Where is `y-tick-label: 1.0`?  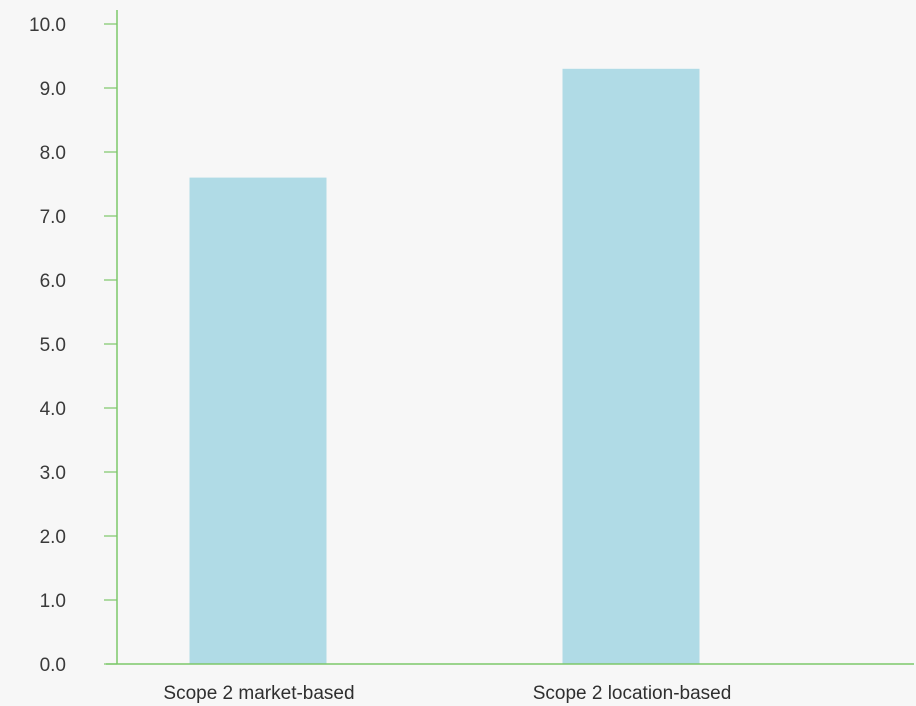
y-tick-label: 1.0 is located at coordinates (53, 601).